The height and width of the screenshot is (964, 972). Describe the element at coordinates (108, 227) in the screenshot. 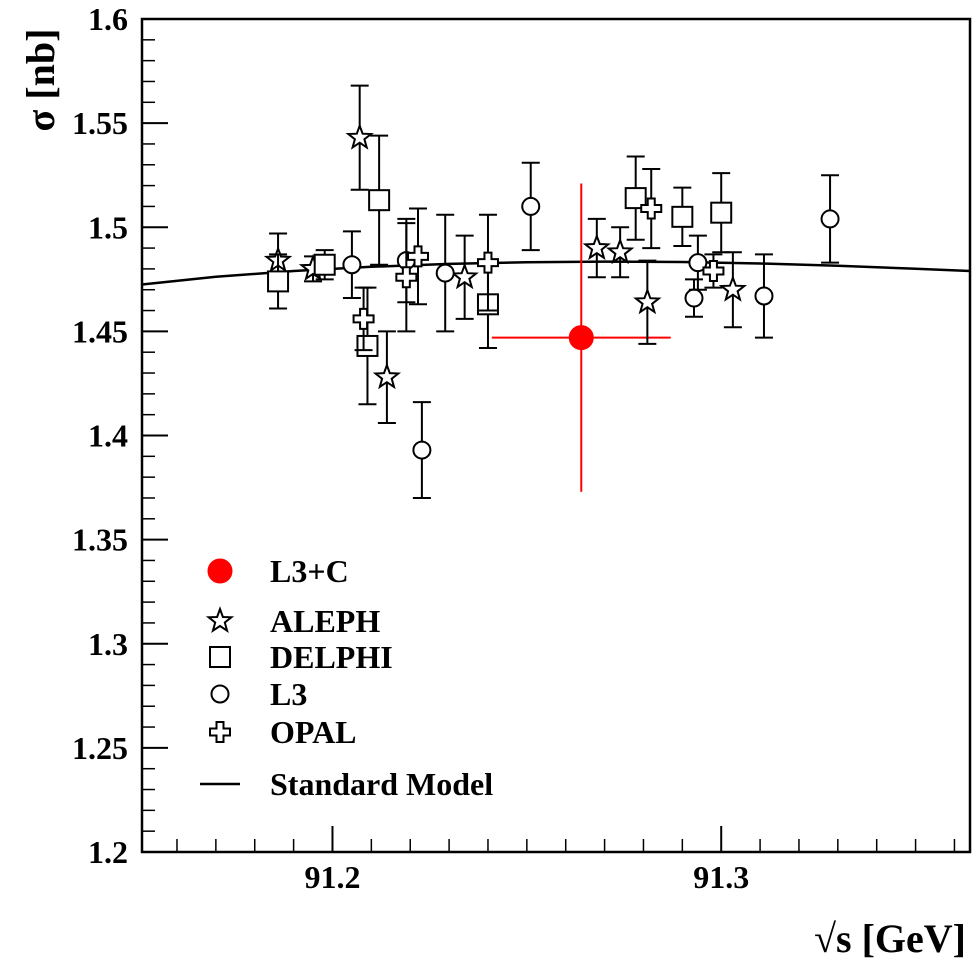

I see `y-tick-label: 1.5` at that location.